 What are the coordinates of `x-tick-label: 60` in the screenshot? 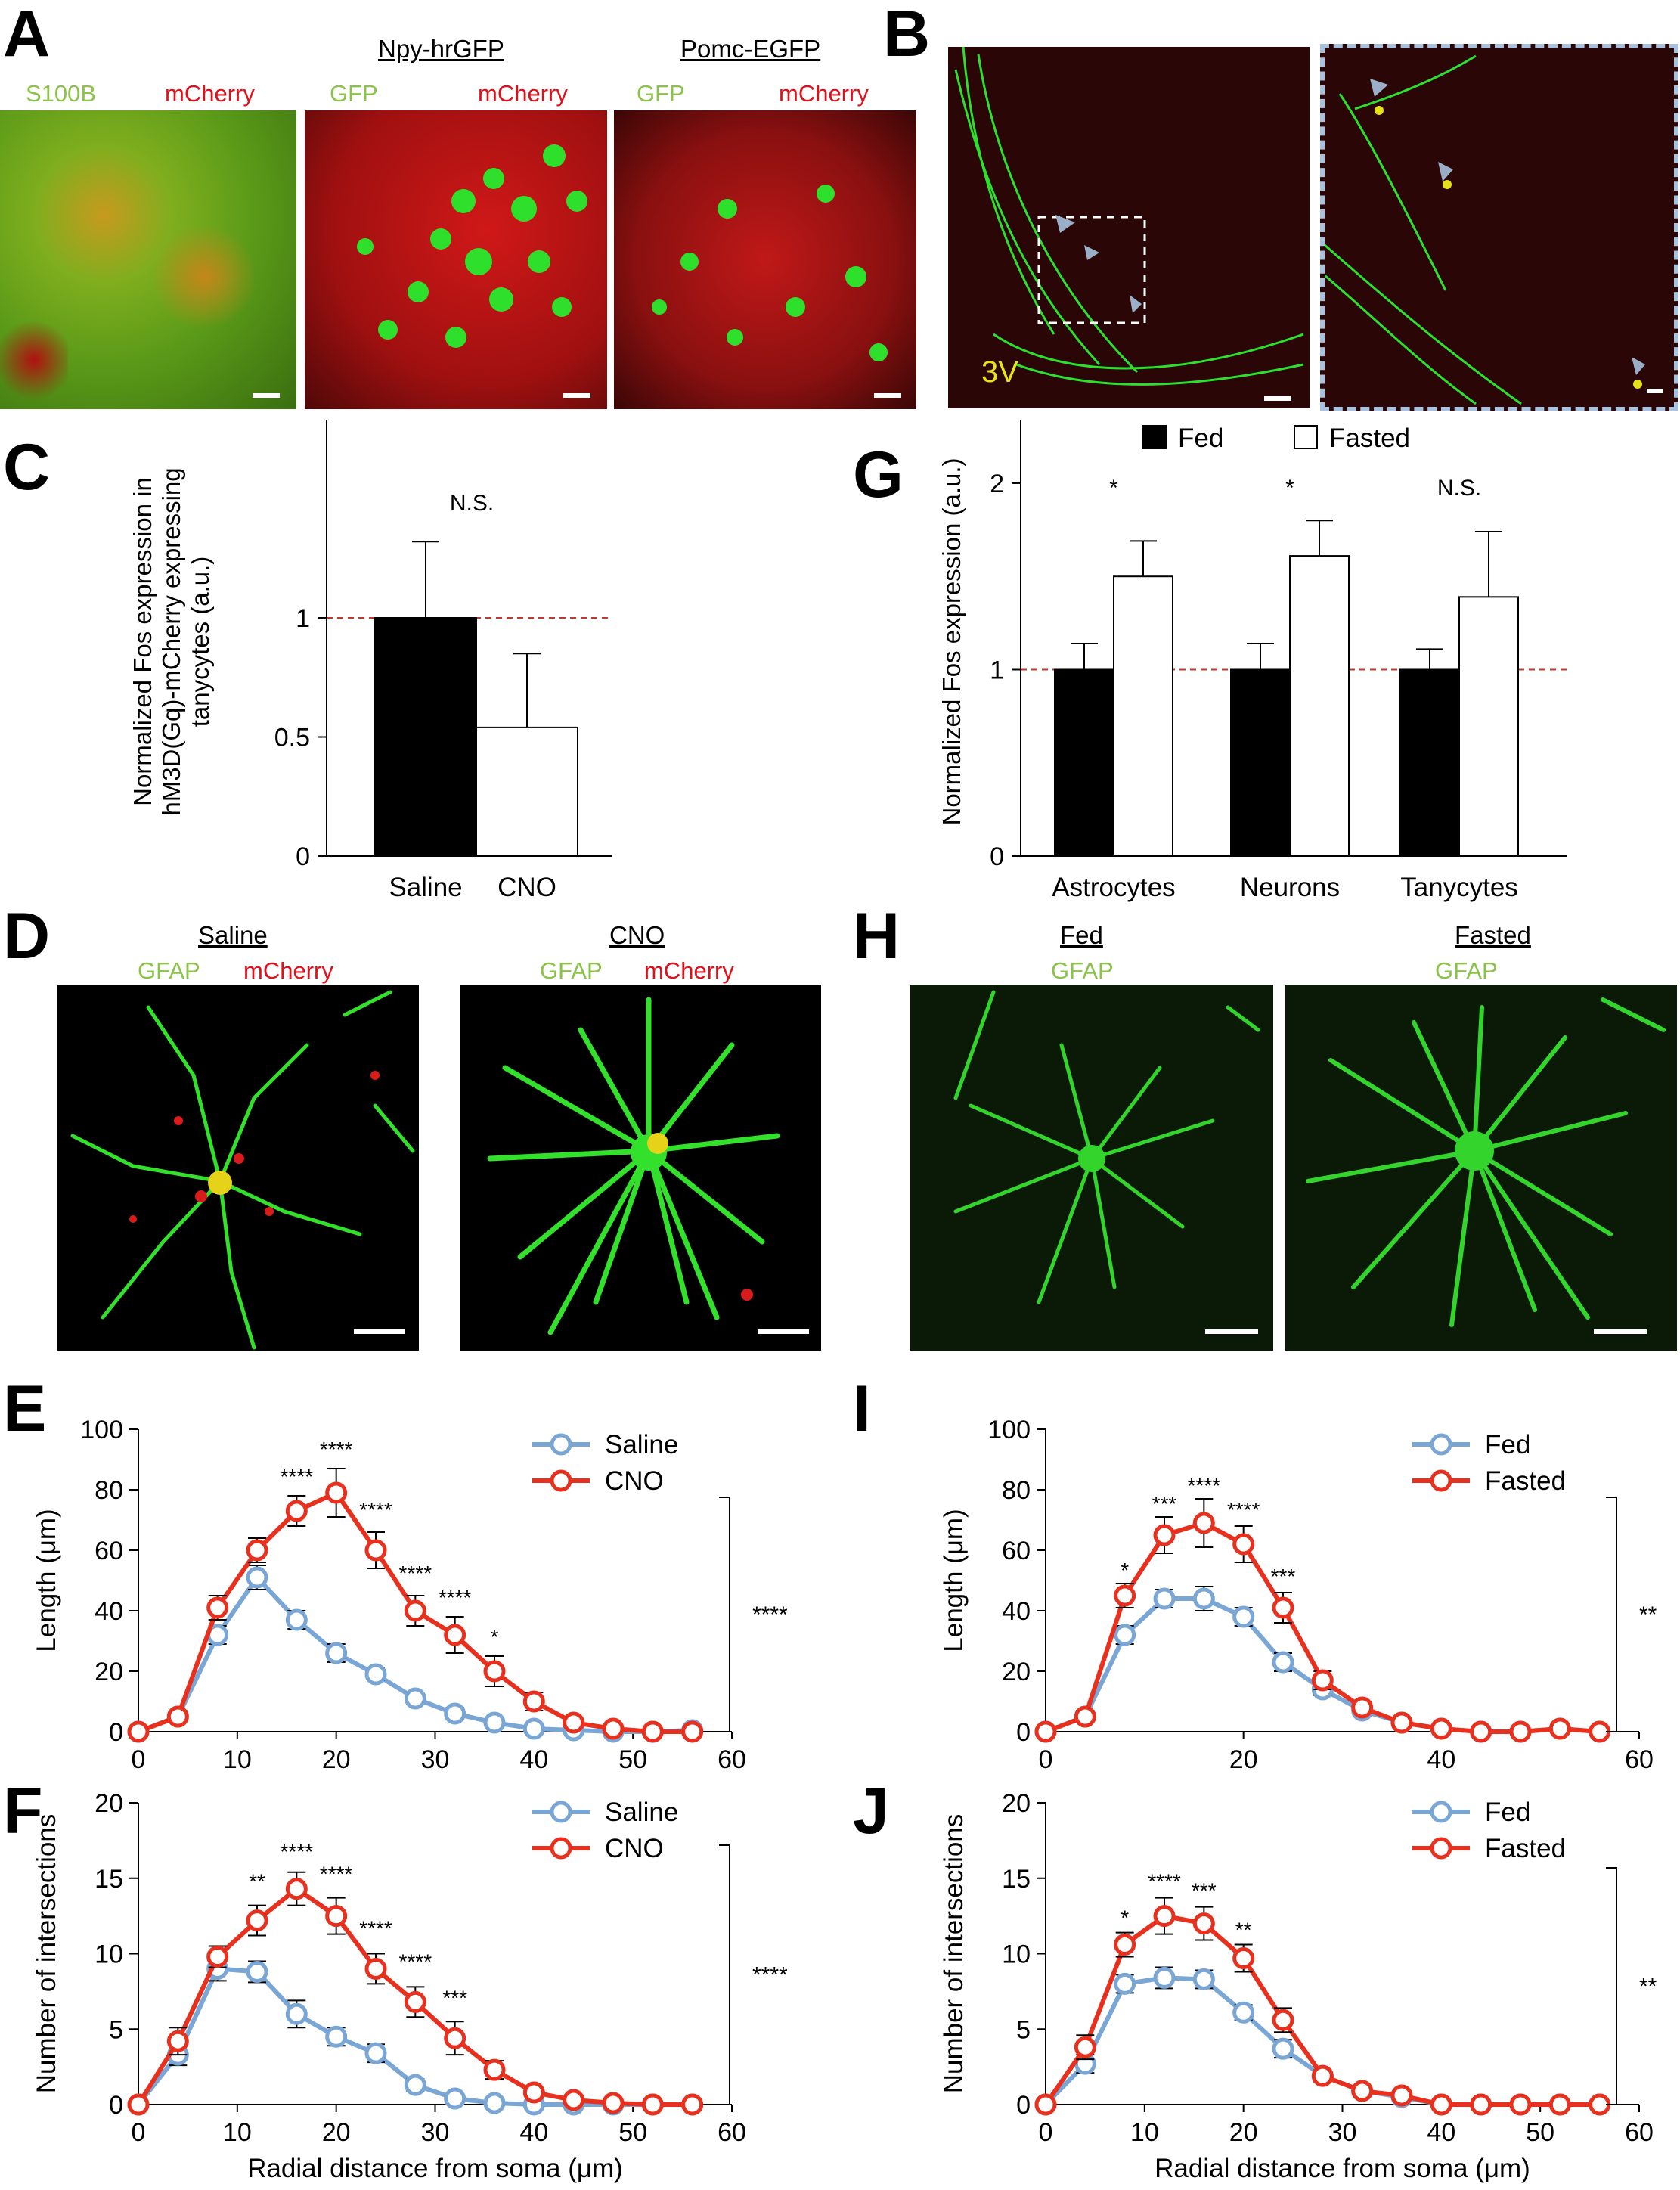 It's located at (732, 2132).